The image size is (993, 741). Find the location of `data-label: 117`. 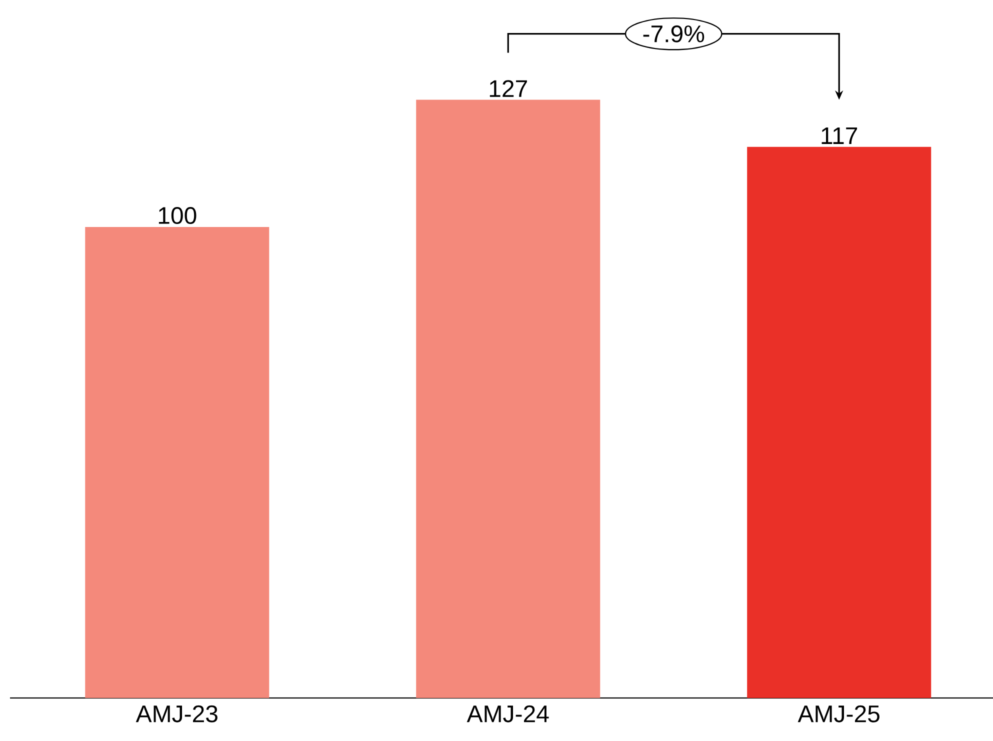

data-label: 117 is located at coordinates (840, 135).